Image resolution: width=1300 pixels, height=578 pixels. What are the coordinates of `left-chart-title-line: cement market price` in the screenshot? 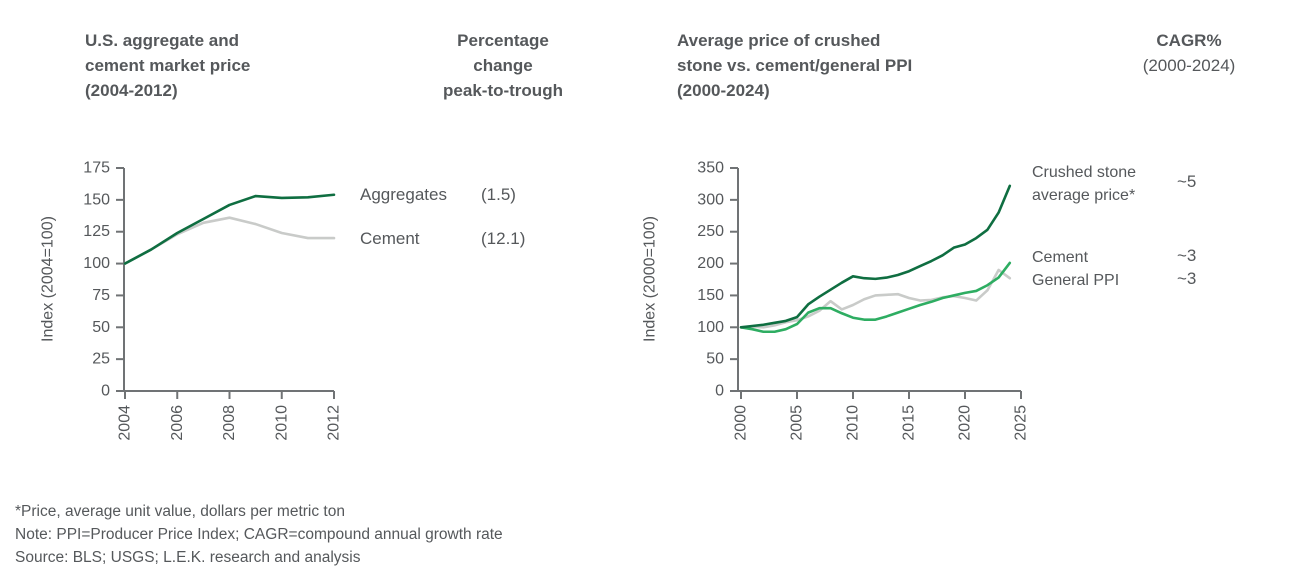 It's located at (168, 65).